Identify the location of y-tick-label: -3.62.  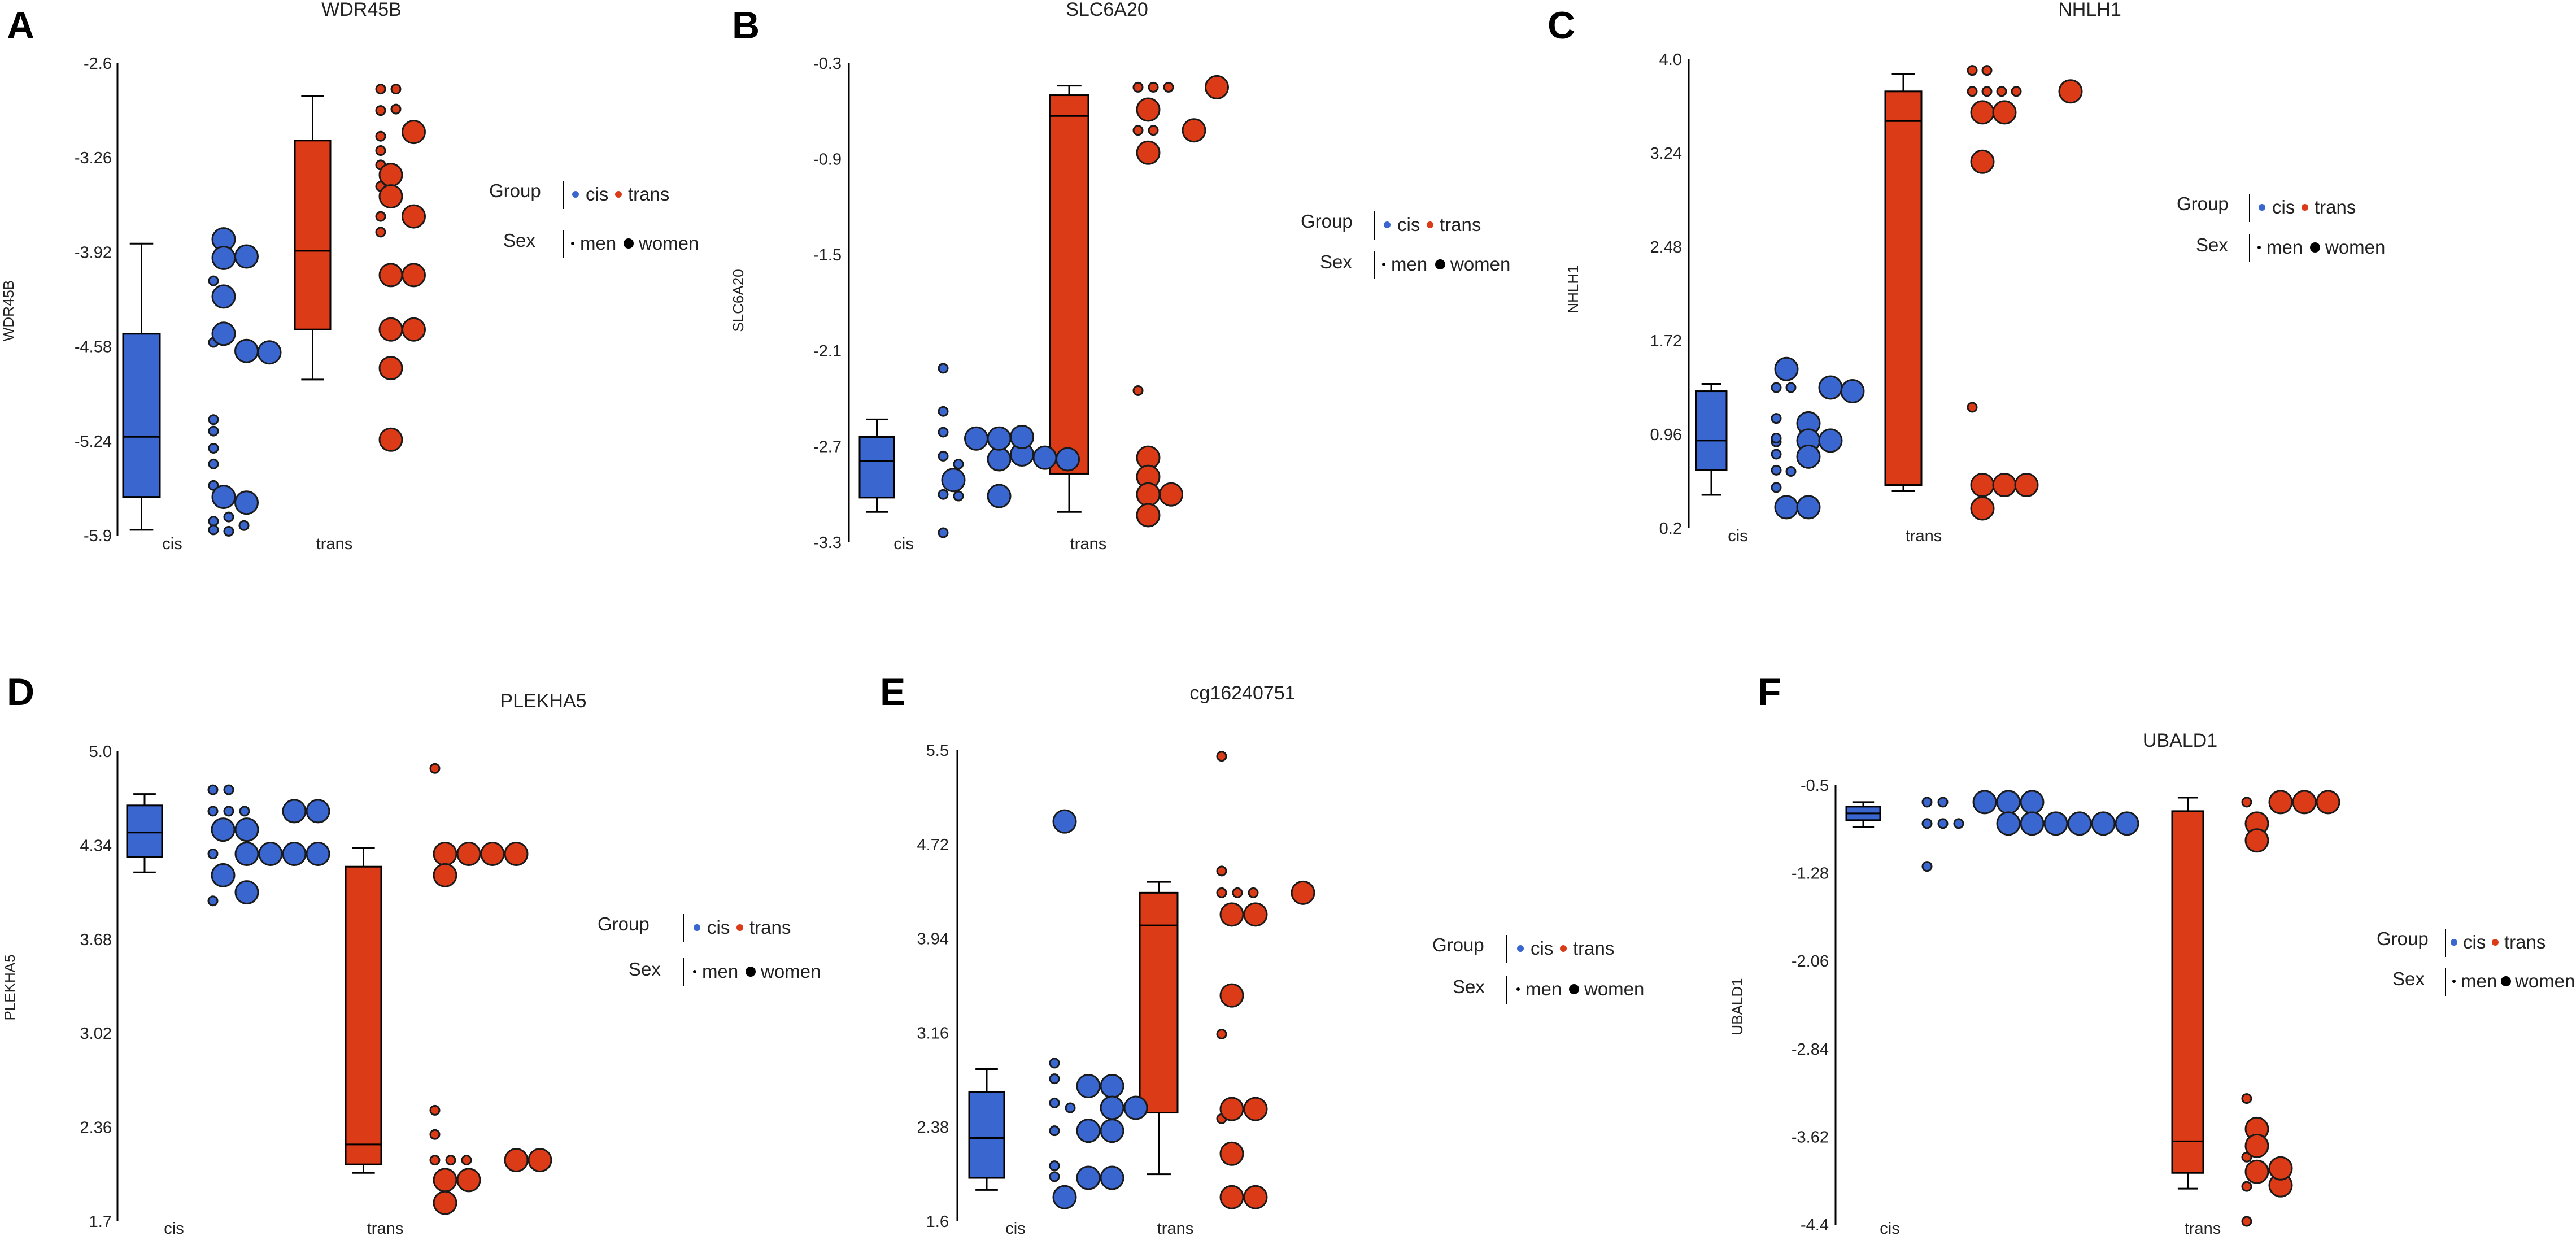
(1810, 1137).